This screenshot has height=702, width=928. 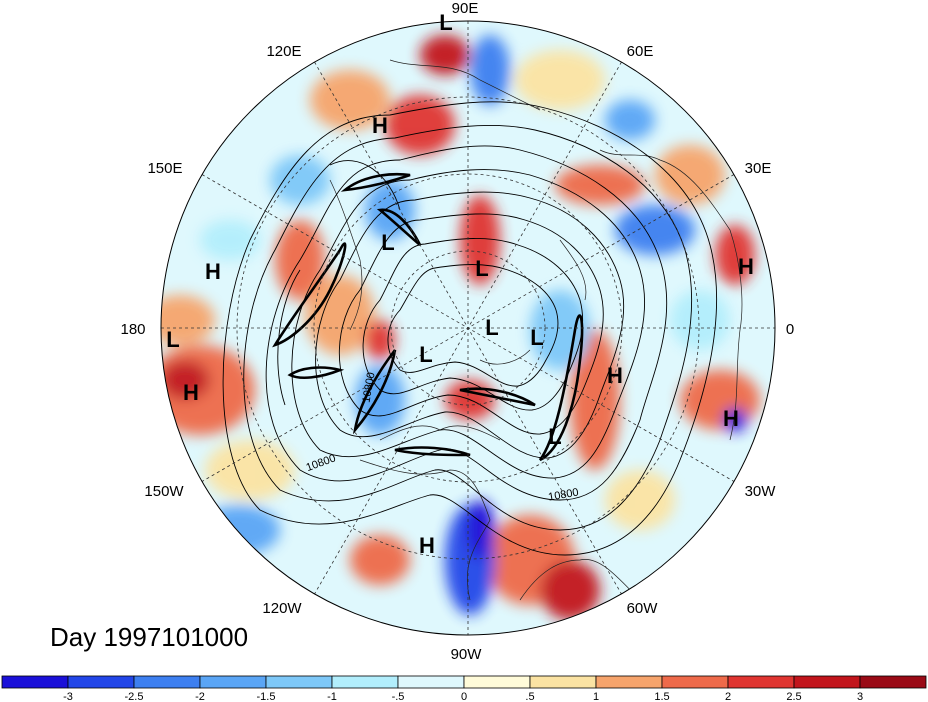 I want to click on lon-label-90e: 90E, so click(x=465, y=8).